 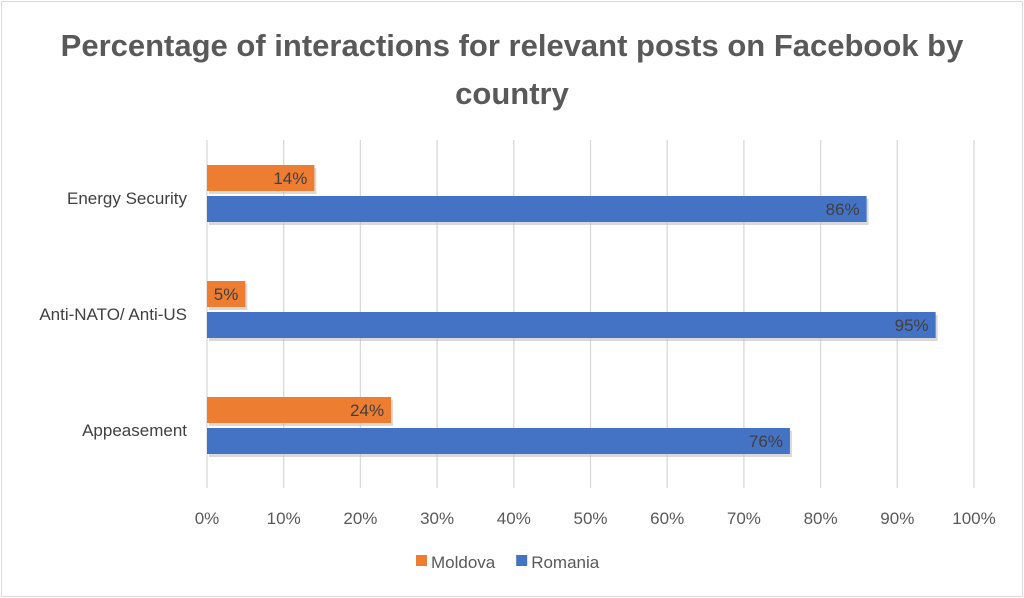 I want to click on x-tick-label: 60%, so click(x=667, y=518).